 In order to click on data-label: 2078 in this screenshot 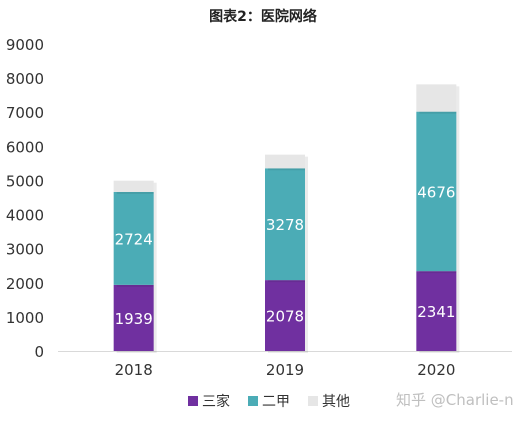, I will do `click(285, 317)`.